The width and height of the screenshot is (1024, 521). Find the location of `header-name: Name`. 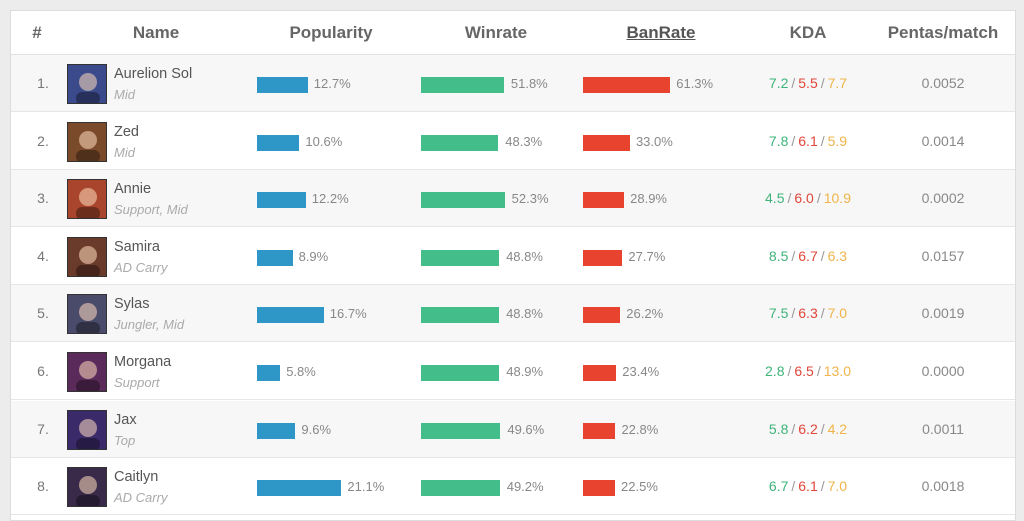

header-name: Name is located at coordinates (156, 32).